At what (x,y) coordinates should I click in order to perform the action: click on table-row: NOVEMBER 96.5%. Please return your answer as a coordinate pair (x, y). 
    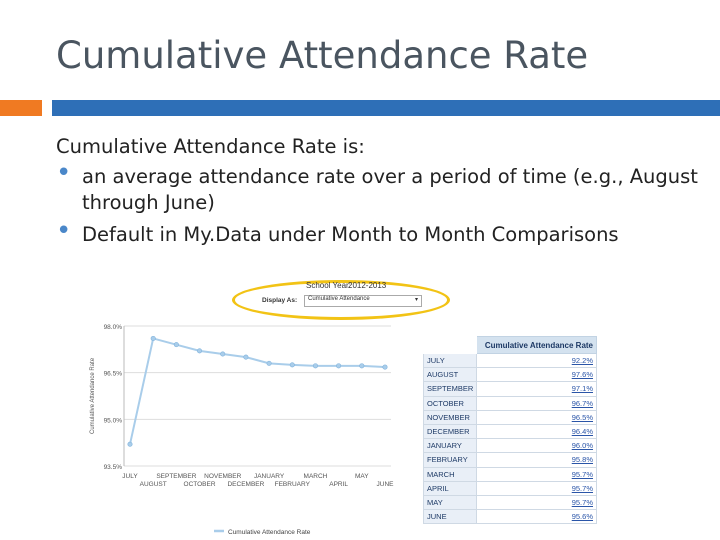
    Looking at the image, I should click on (509, 417).